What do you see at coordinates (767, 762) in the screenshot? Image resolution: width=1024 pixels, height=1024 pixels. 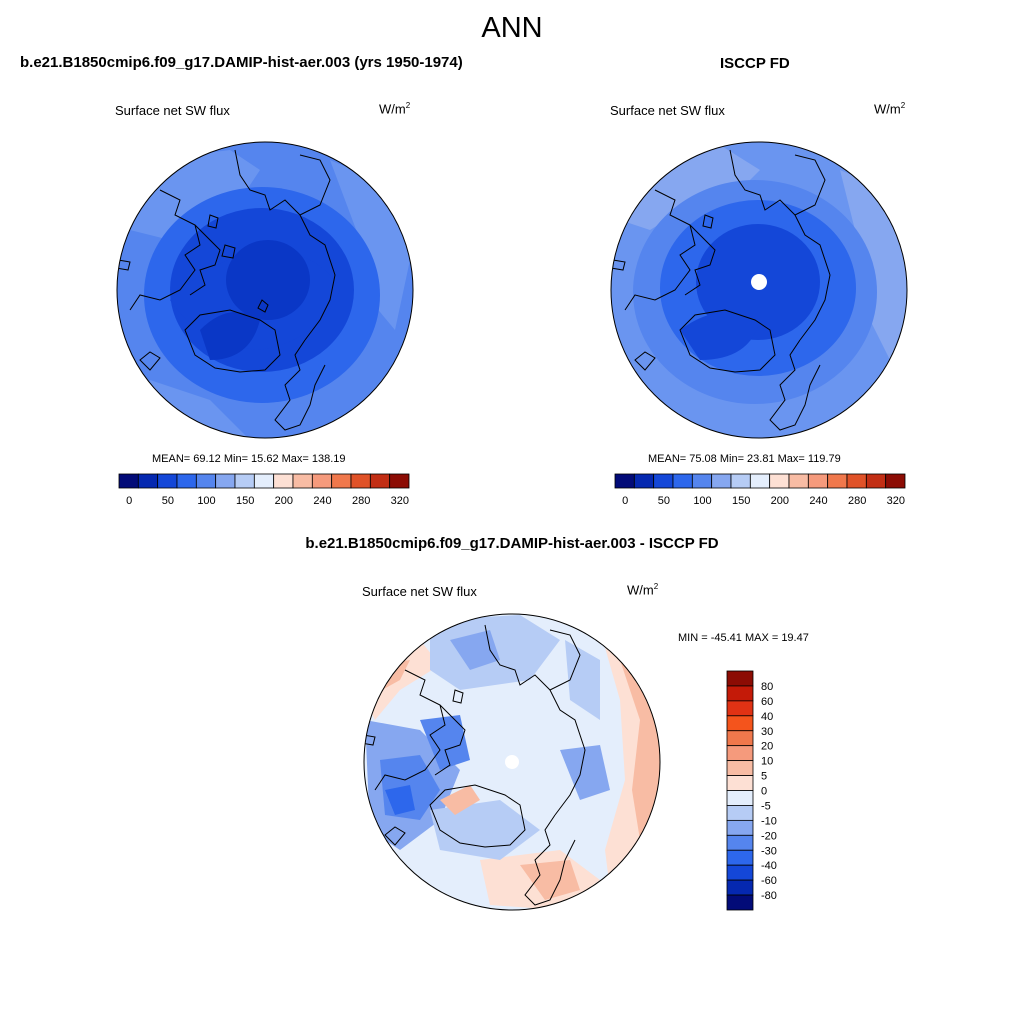 I see `colorbar-diff-tick-label: 10` at bounding box center [767, 762].